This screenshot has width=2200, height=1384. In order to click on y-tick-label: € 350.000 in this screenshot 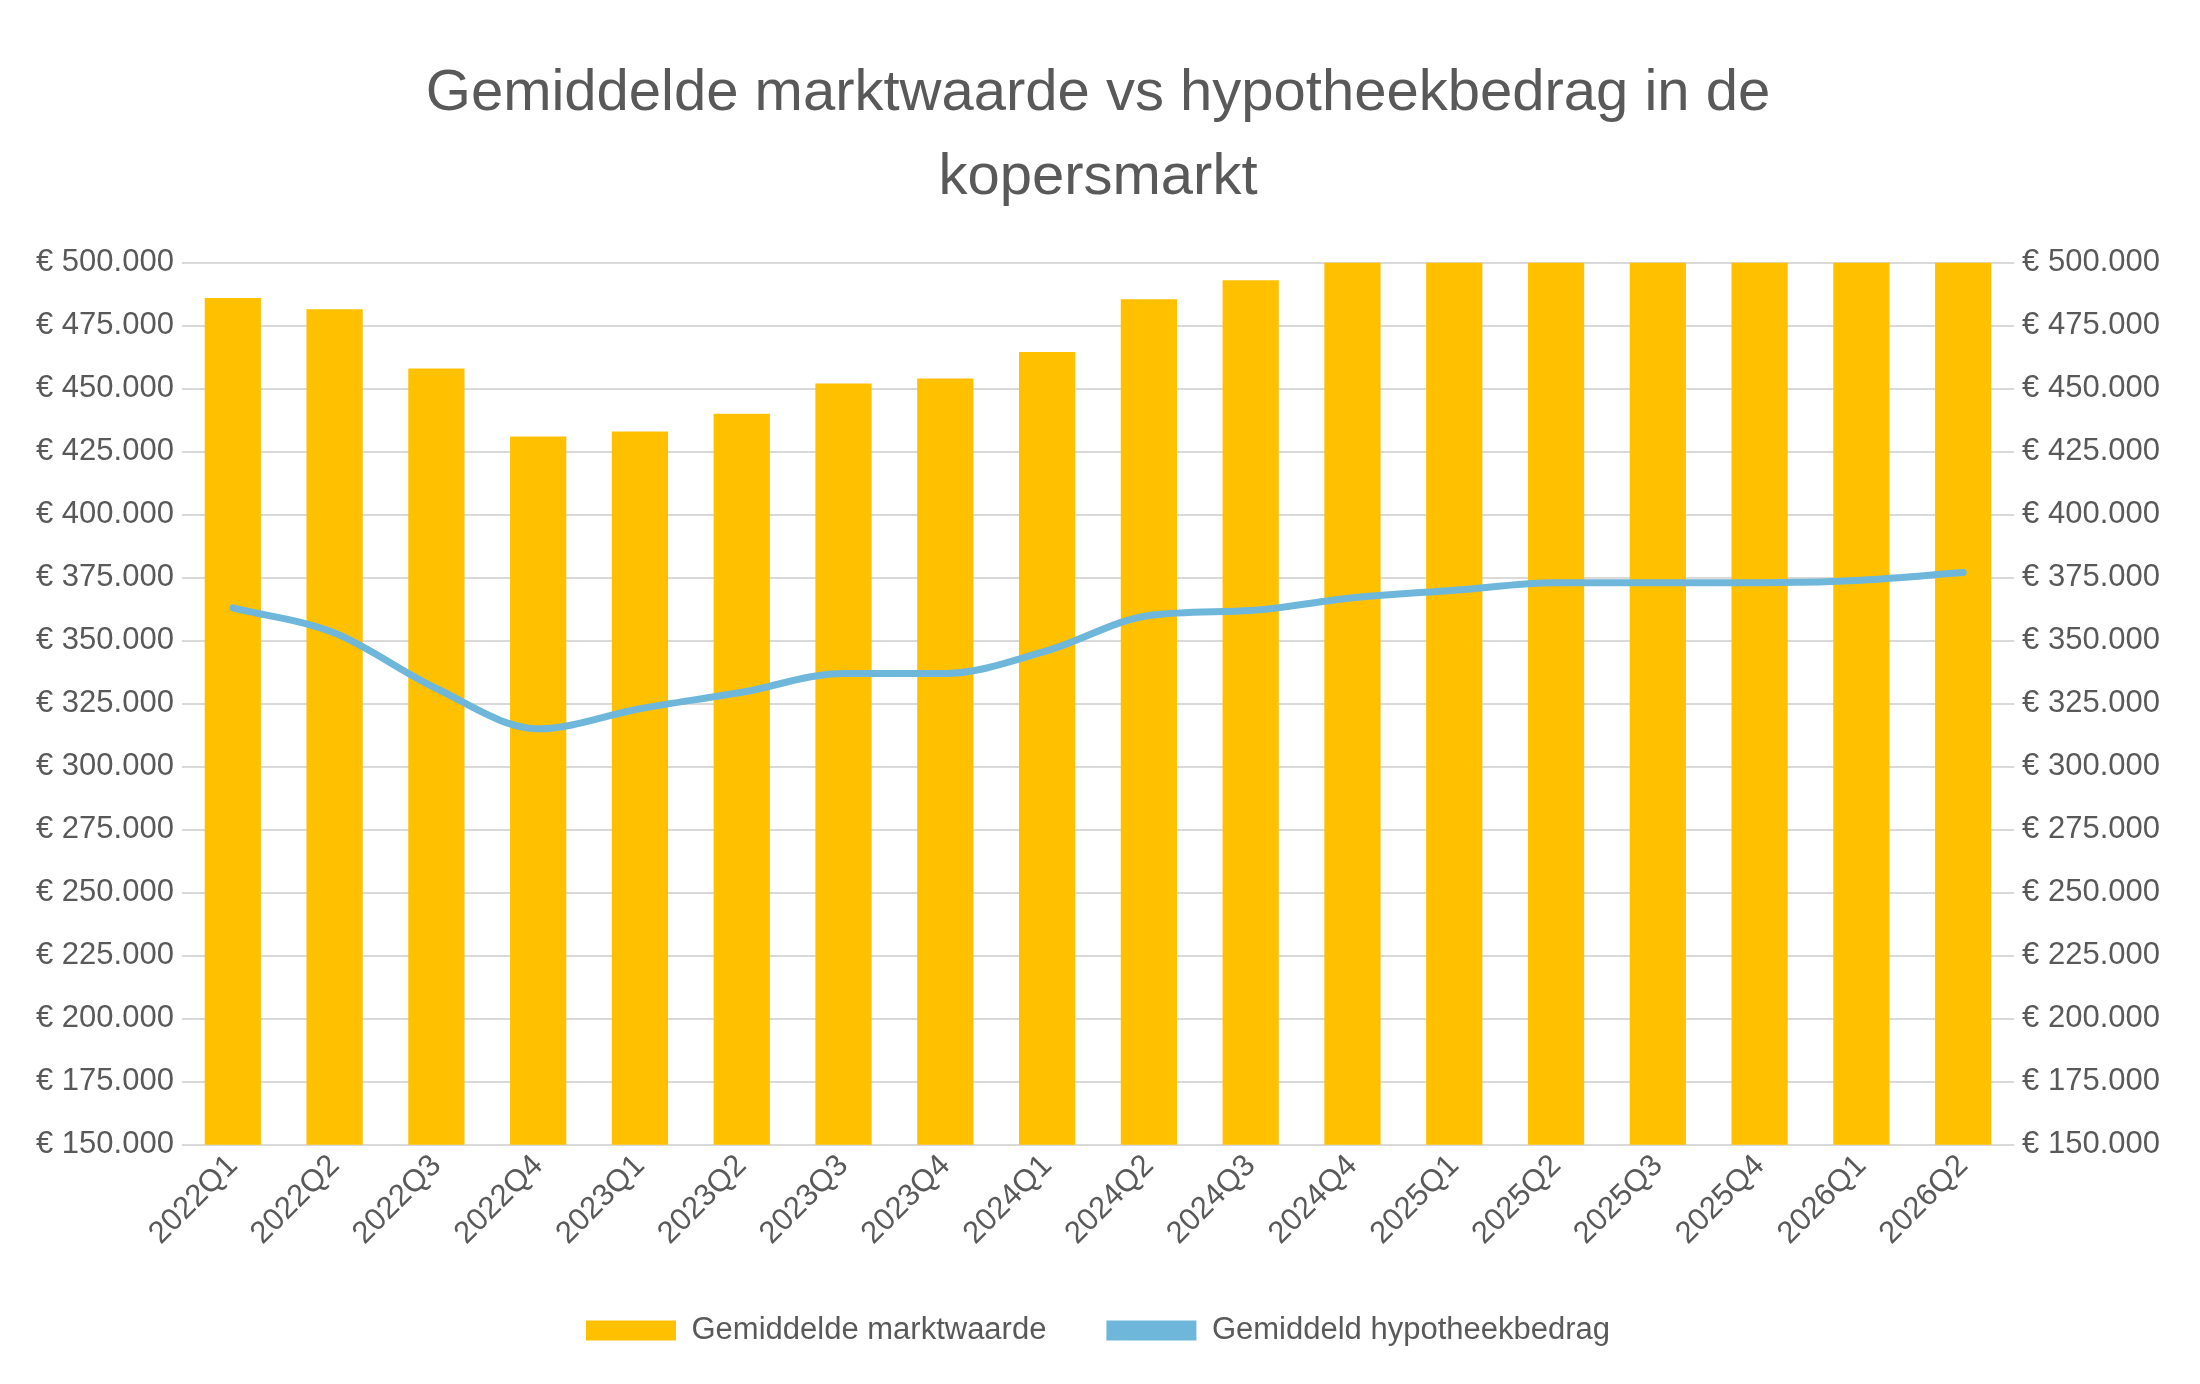, I will do `click(104, 639)`.